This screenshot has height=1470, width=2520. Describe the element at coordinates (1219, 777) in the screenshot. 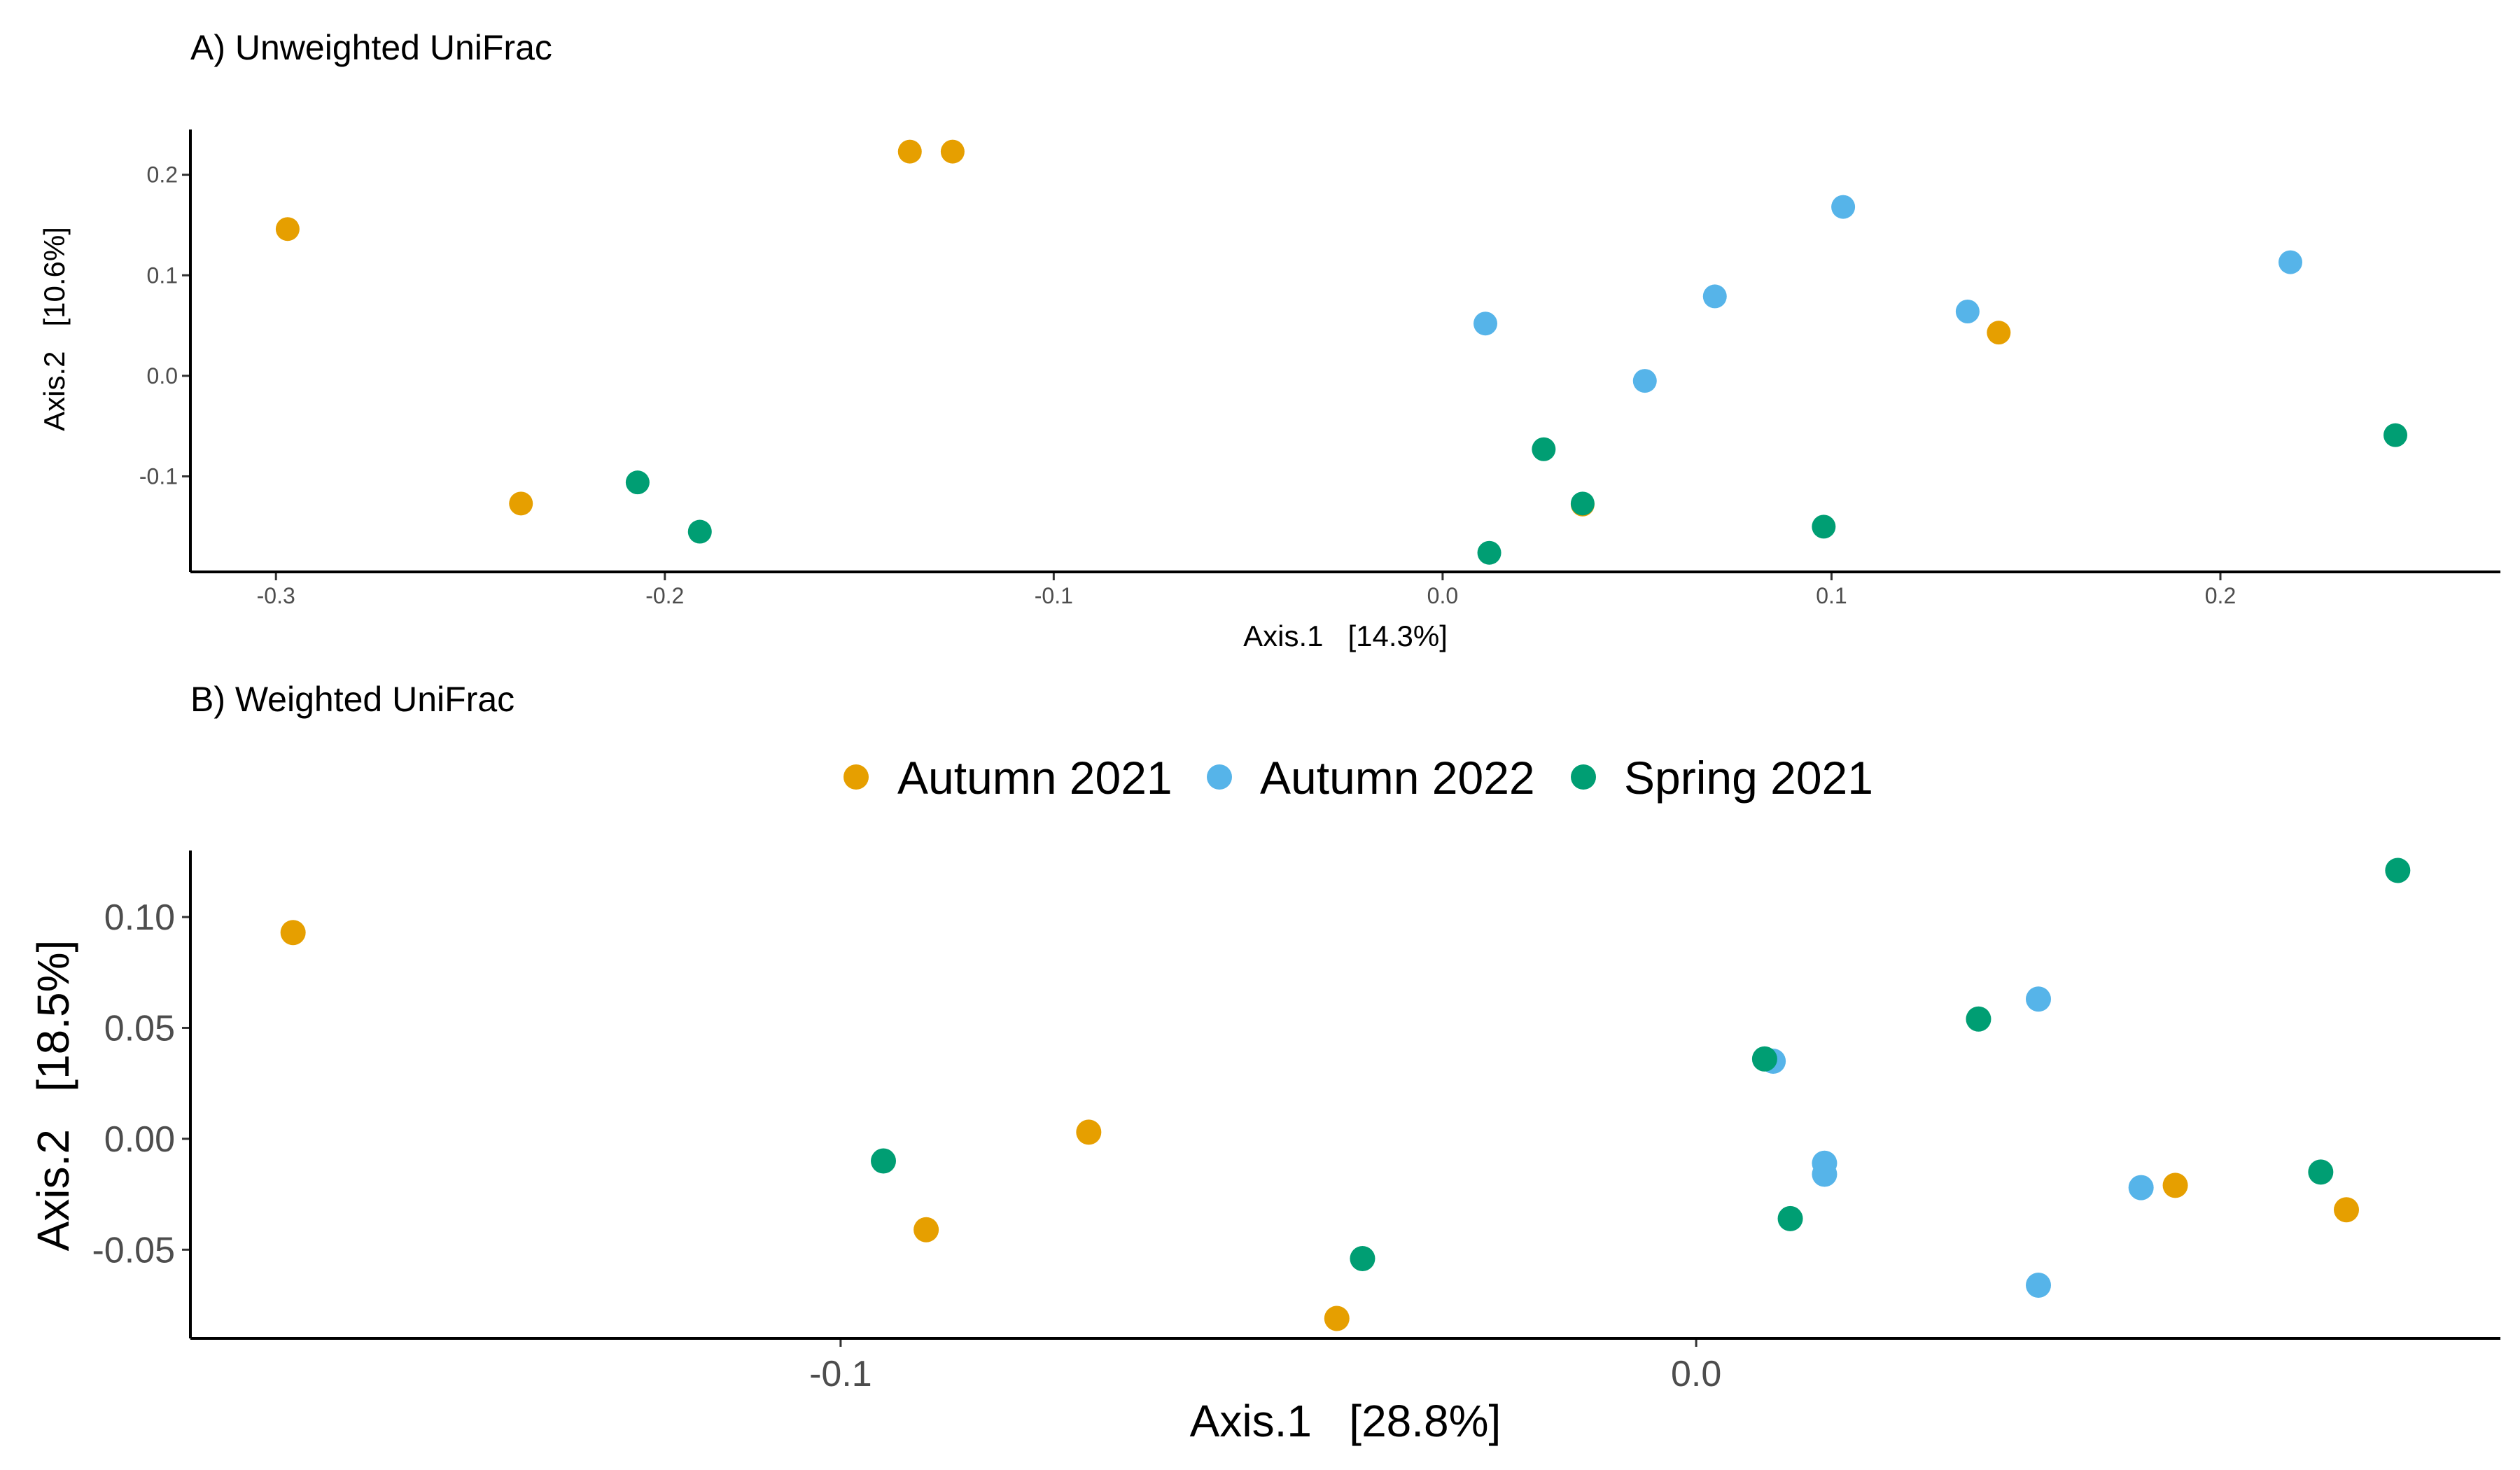

I see `legend-swatch-autumn-2022` at that location.